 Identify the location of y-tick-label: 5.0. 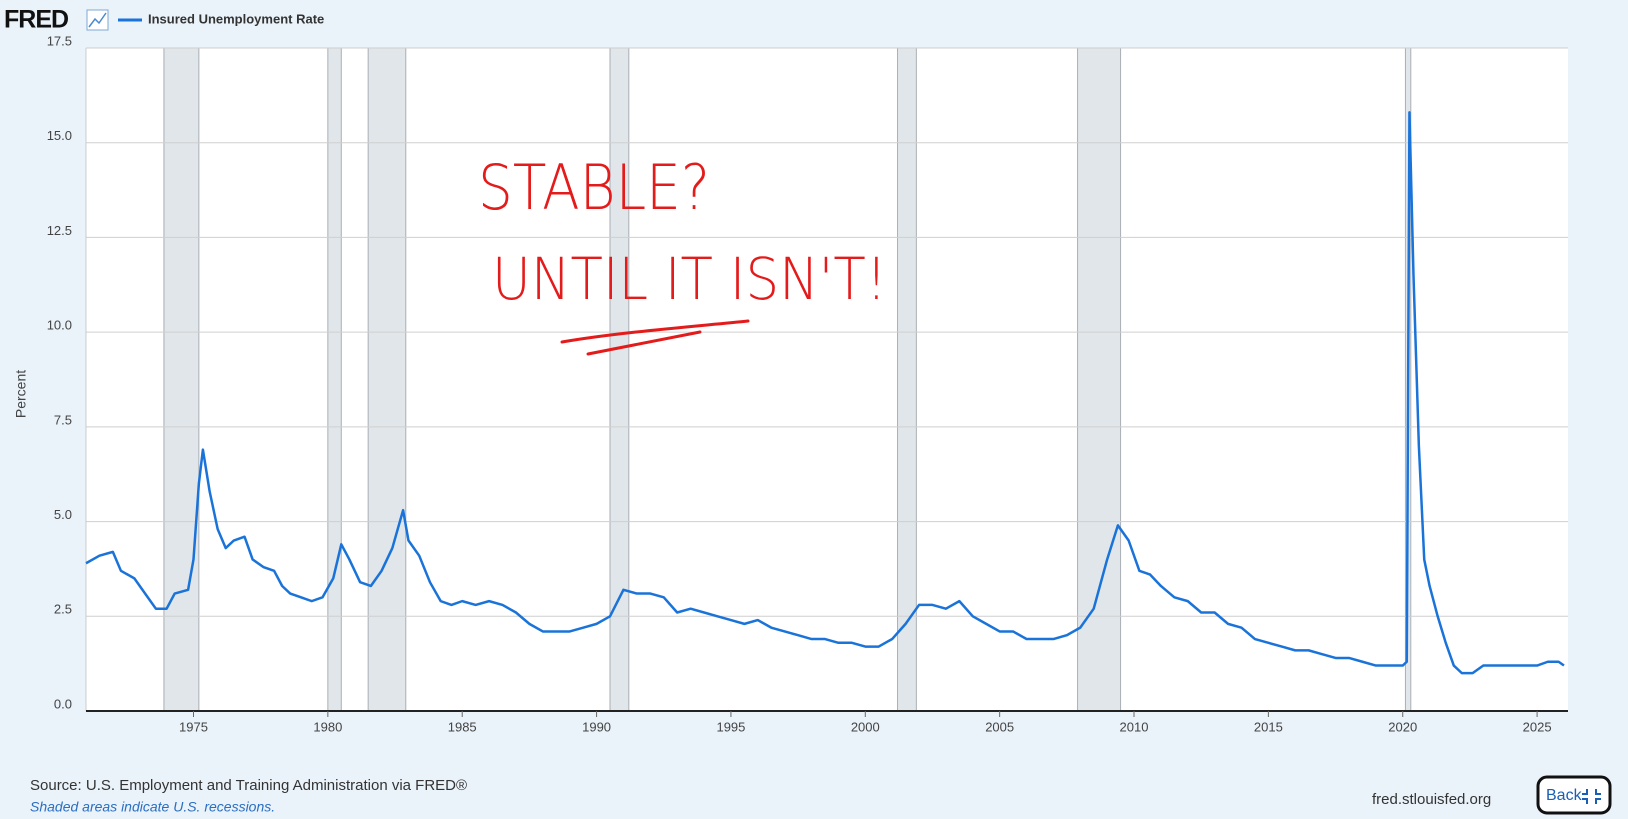
(63, 514).